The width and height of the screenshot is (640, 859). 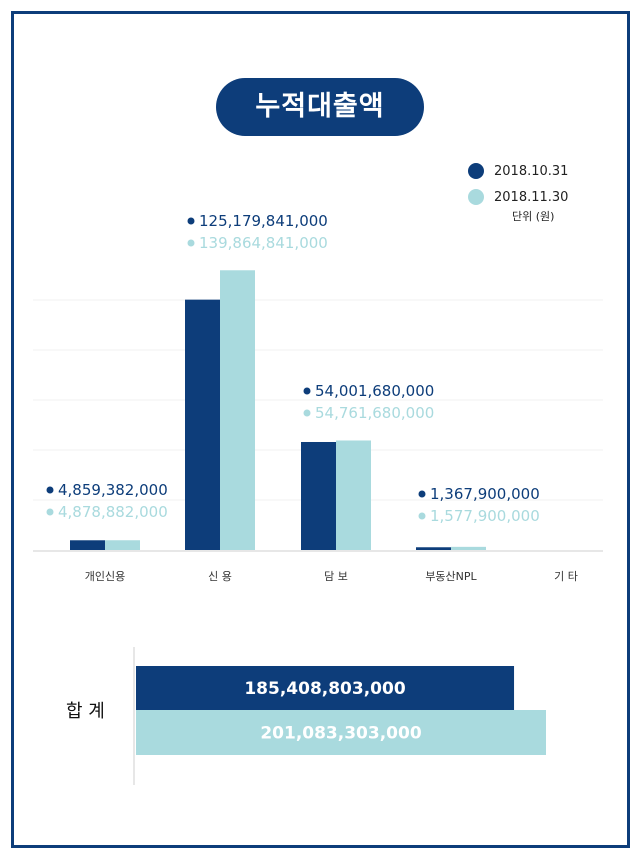 I want to click on legend-item-1: 2018.10.31, so click(x=543, y=171).